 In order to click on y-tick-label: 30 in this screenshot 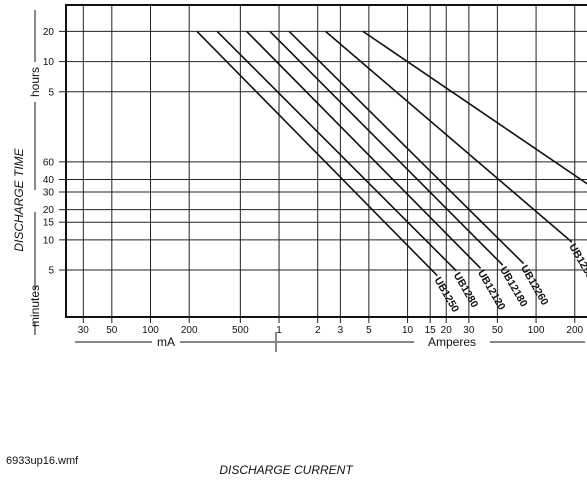, I will do `click(49, 193)`.